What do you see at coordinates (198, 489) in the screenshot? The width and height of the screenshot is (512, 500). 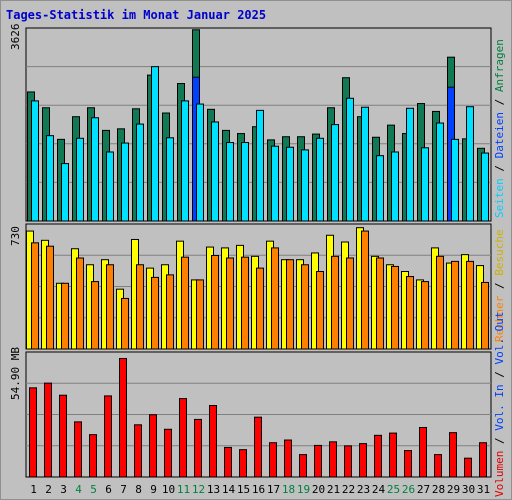 I see `x-tick-label: 12` at bounding box center [198, 489].